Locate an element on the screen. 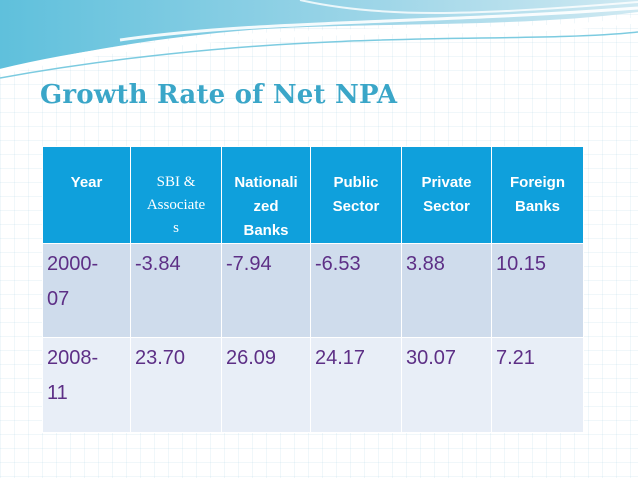  header-public-sector: Public Sector is located at coordinates (356, 195).